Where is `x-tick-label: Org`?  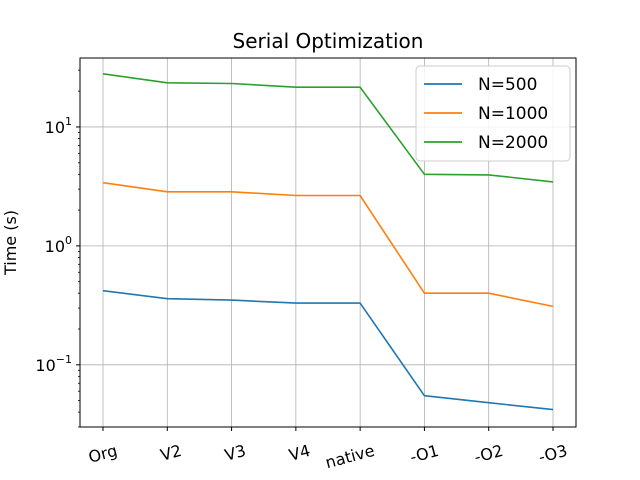 x-tick-label: Org is located at coordinates (102, 454).